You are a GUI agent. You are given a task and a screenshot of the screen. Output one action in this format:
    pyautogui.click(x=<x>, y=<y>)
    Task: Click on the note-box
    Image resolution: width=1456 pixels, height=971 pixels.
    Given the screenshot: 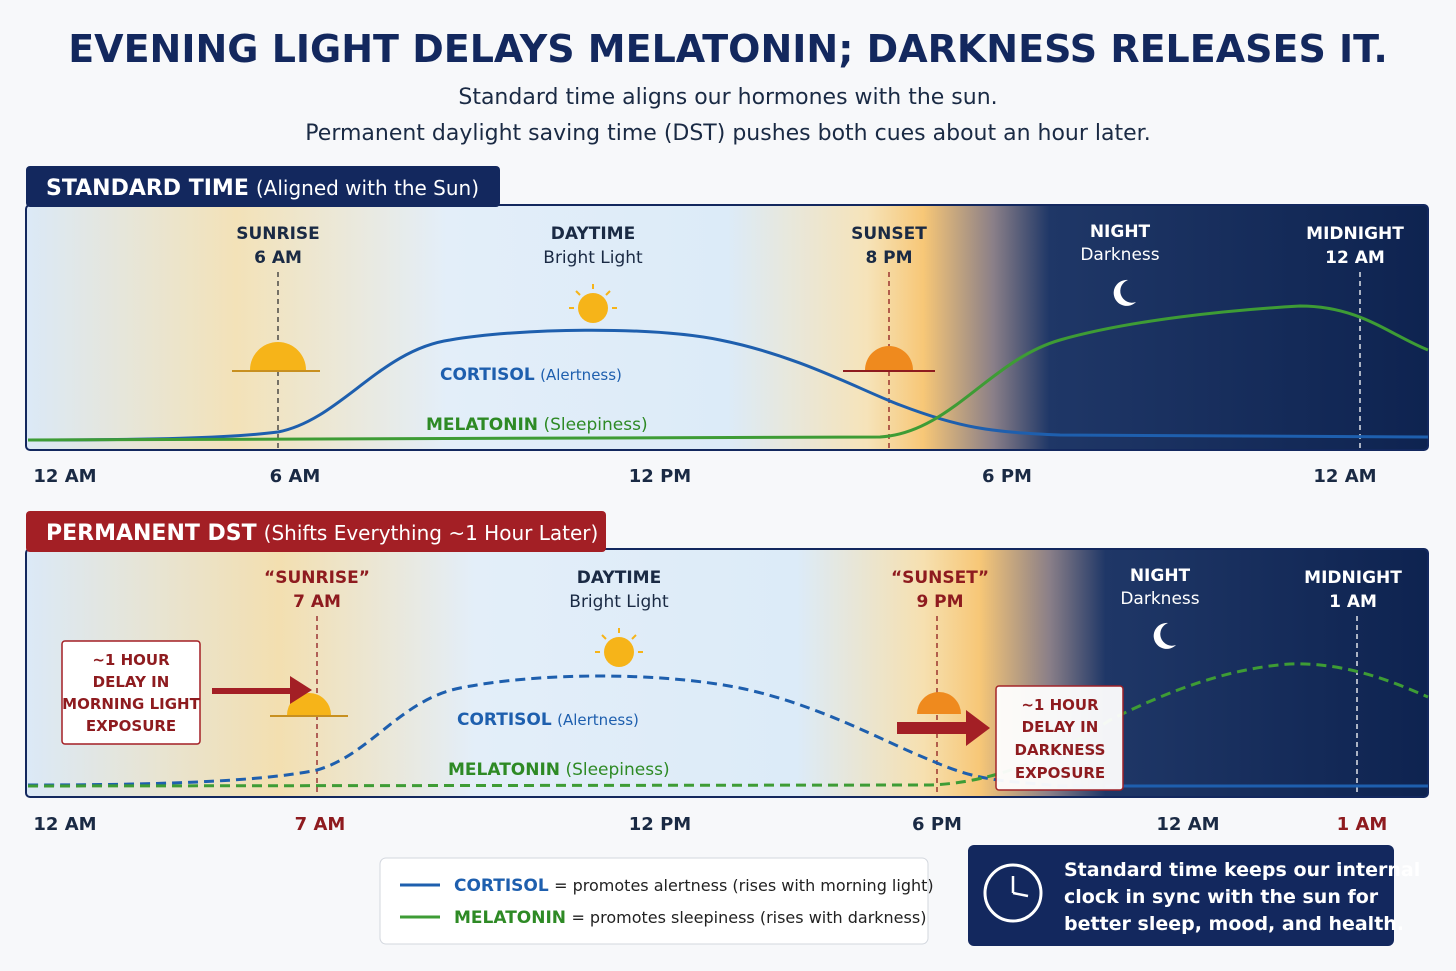 What is the action you would take?
    pyautogui.click(x=1181, y=895)
    